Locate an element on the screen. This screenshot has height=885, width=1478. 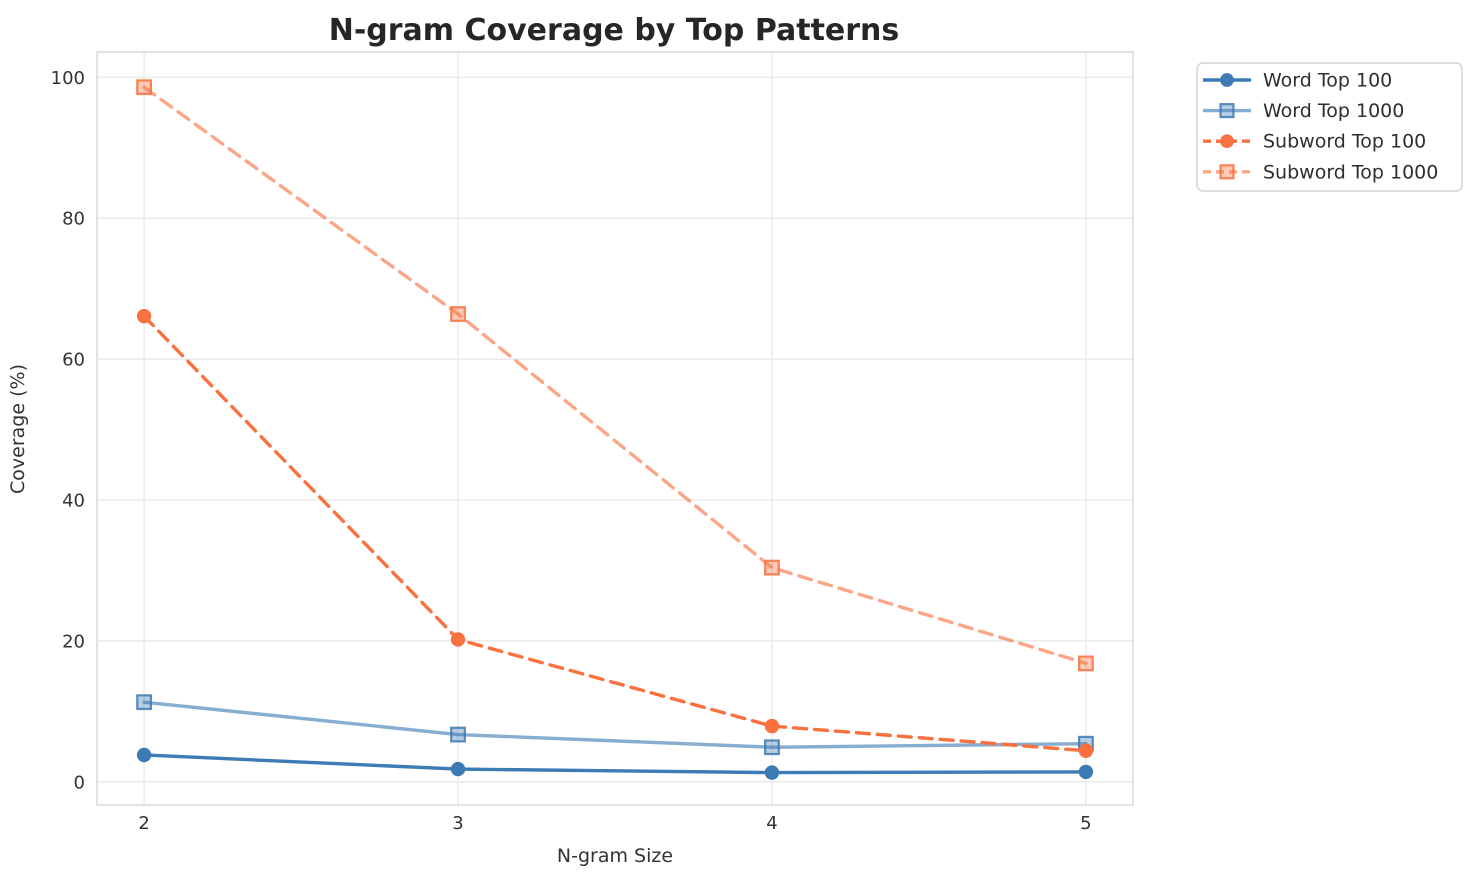
y-tick-label-80: 80 is located at coordinates (73, 219).